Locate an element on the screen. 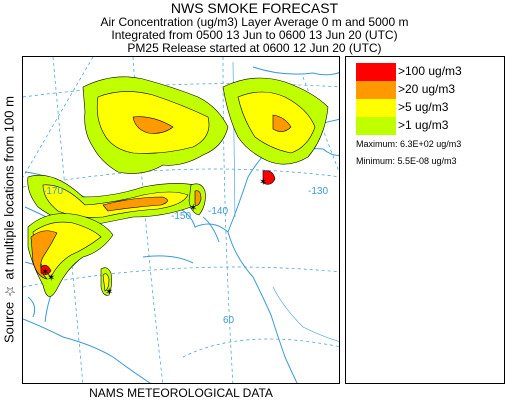 The width and height of the screenshot is (509, 401). legend-minimum: Minimum: 5.5E-08 ug/m3 is located at coordinates (406, 161).